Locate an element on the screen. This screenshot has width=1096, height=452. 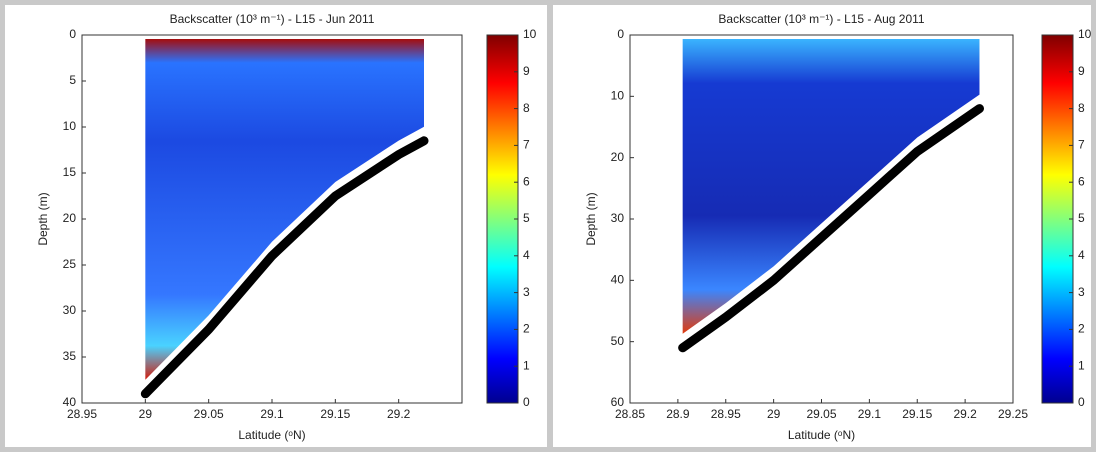
chart-title: Backscatter (10³ m⁻¹) - L15 - Aug 2011 is located at coordinates (821, 19).